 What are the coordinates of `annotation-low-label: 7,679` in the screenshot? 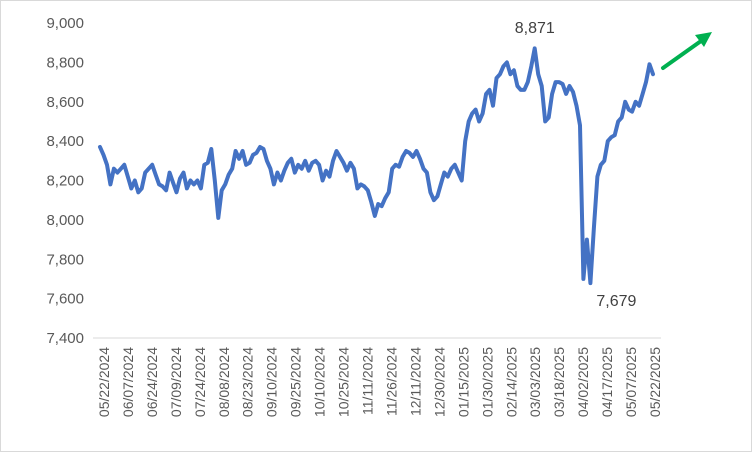 It's located at (616, 301).